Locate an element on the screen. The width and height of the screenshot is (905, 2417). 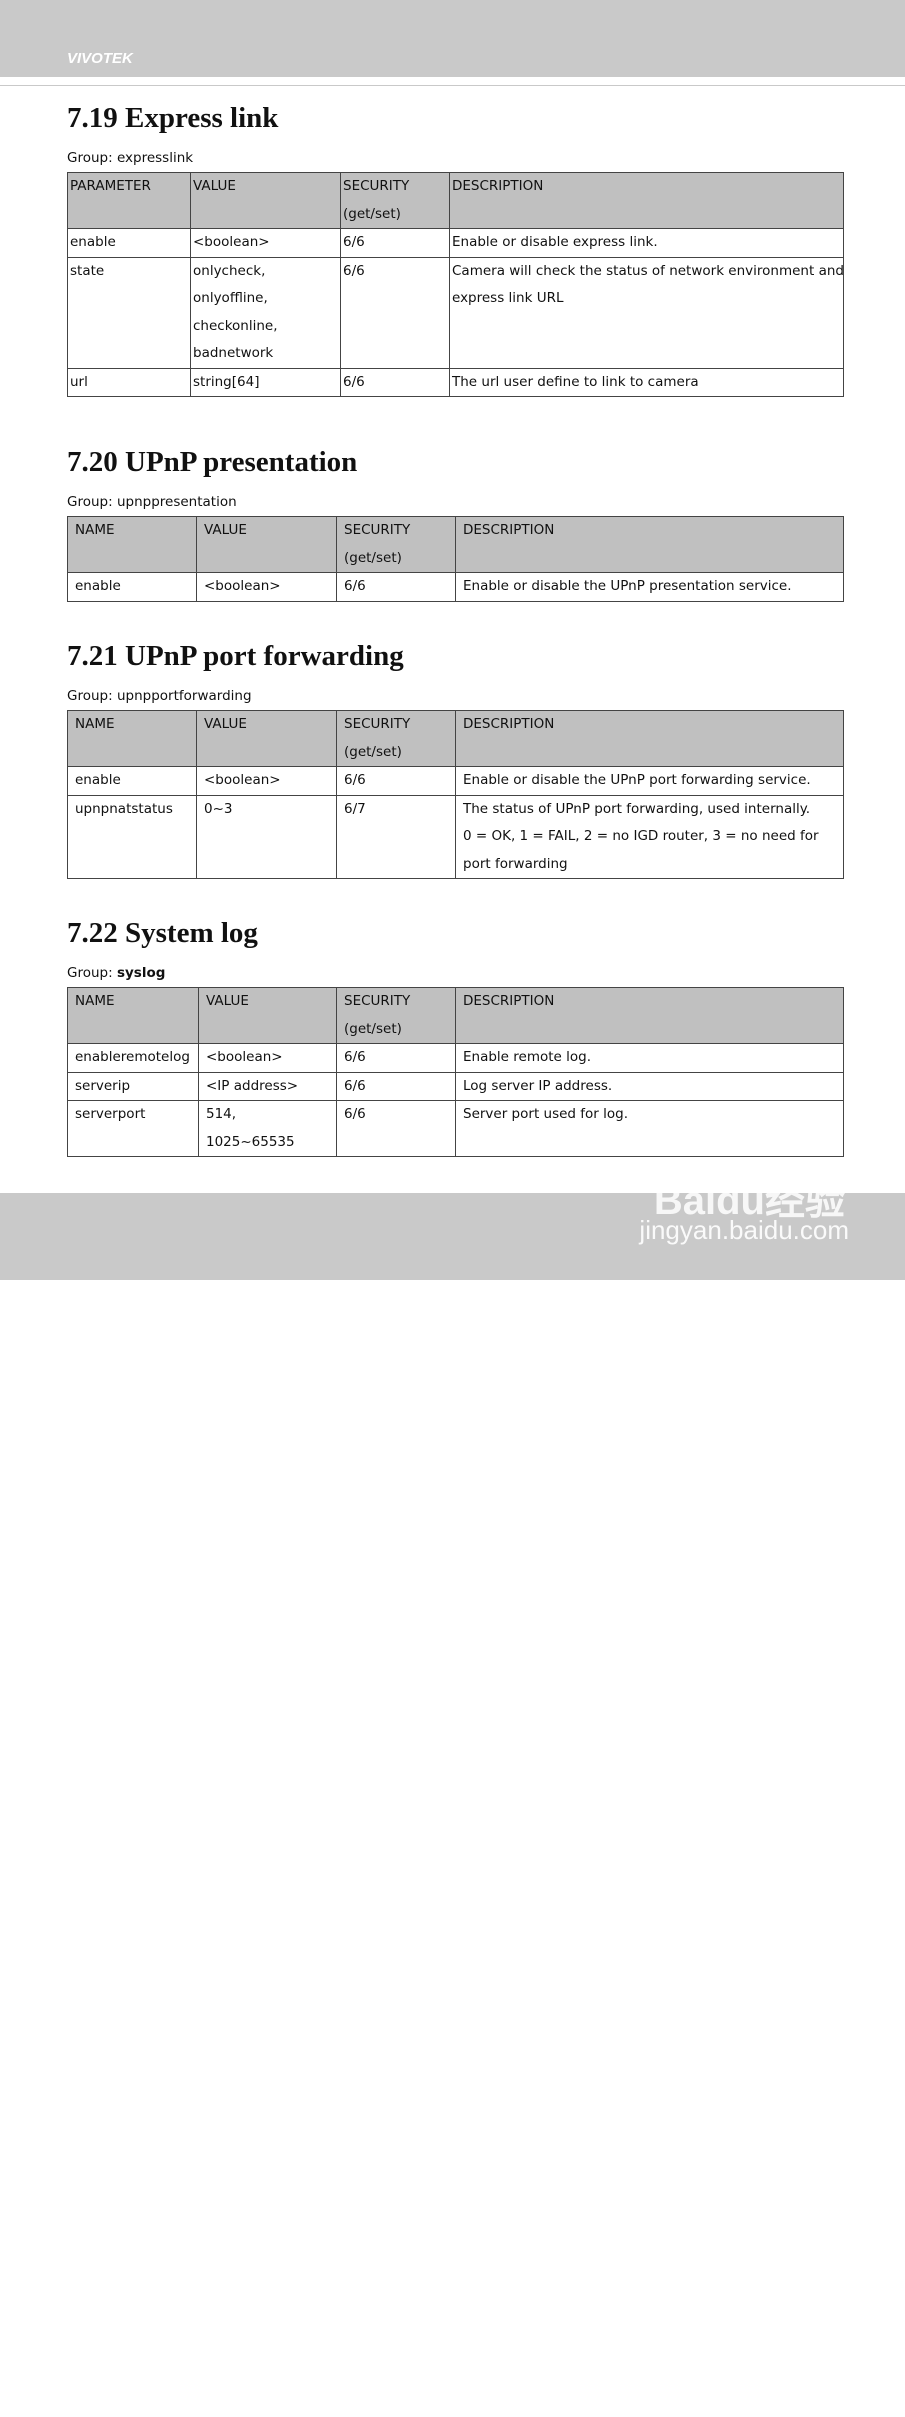
group-name: upnpportforwarding is located at coordinates (184, 696).